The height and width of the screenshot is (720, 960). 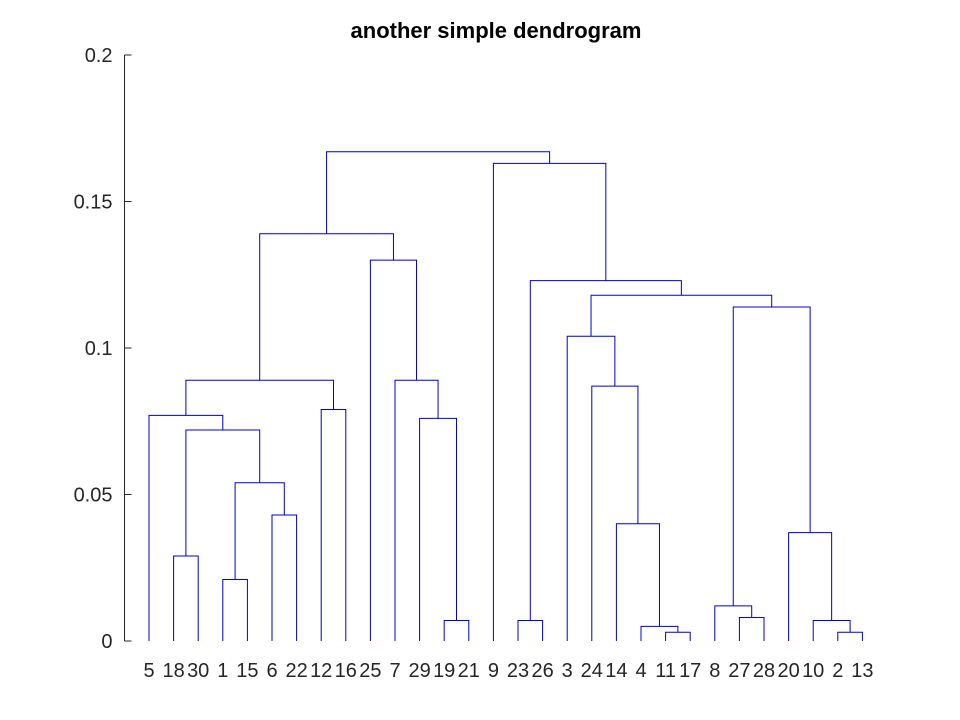 What do you see at coordinates (93, 203) in the screenshot?
I see `y-tick-label: 0.15` at bounding box center [93, 203].